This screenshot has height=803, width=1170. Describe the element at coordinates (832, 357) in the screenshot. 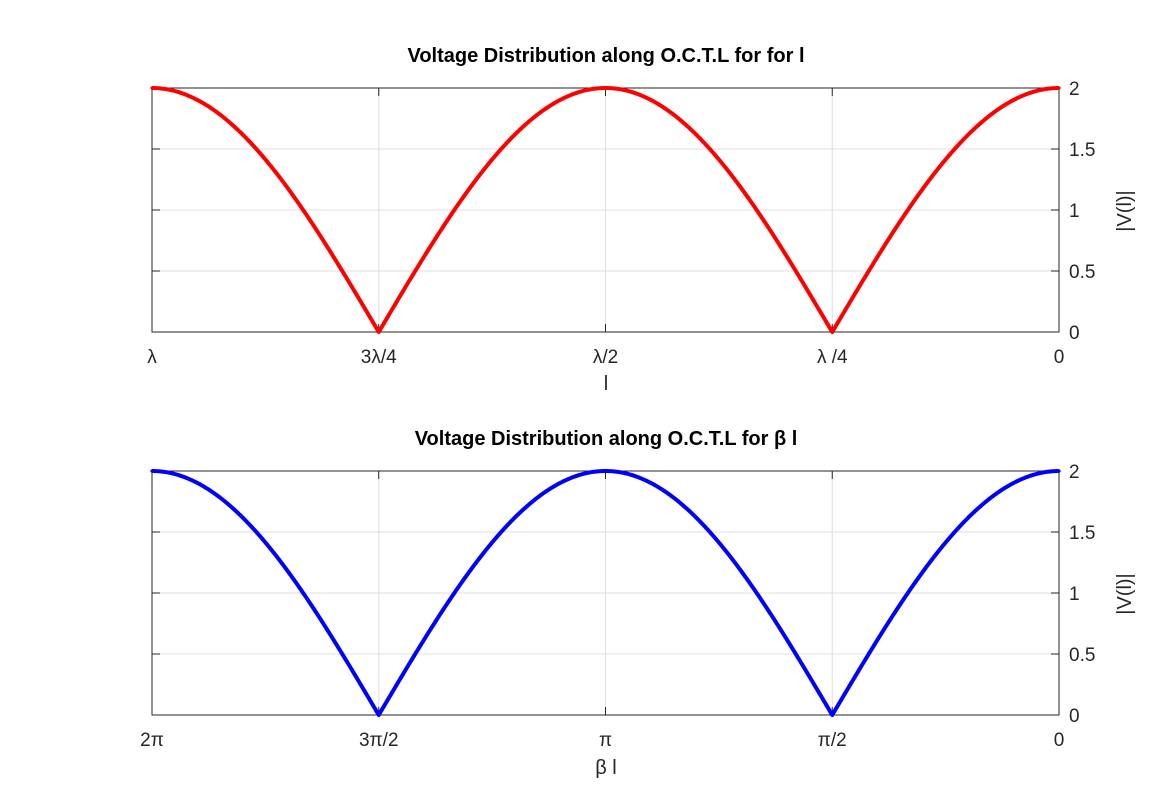

I see `x-tick-label: λ /4` at that location.